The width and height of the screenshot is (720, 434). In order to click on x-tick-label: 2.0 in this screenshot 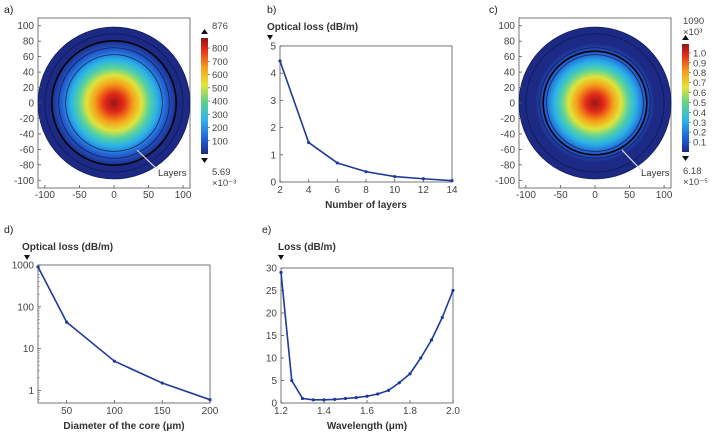, I will do `click(453, 411)`.